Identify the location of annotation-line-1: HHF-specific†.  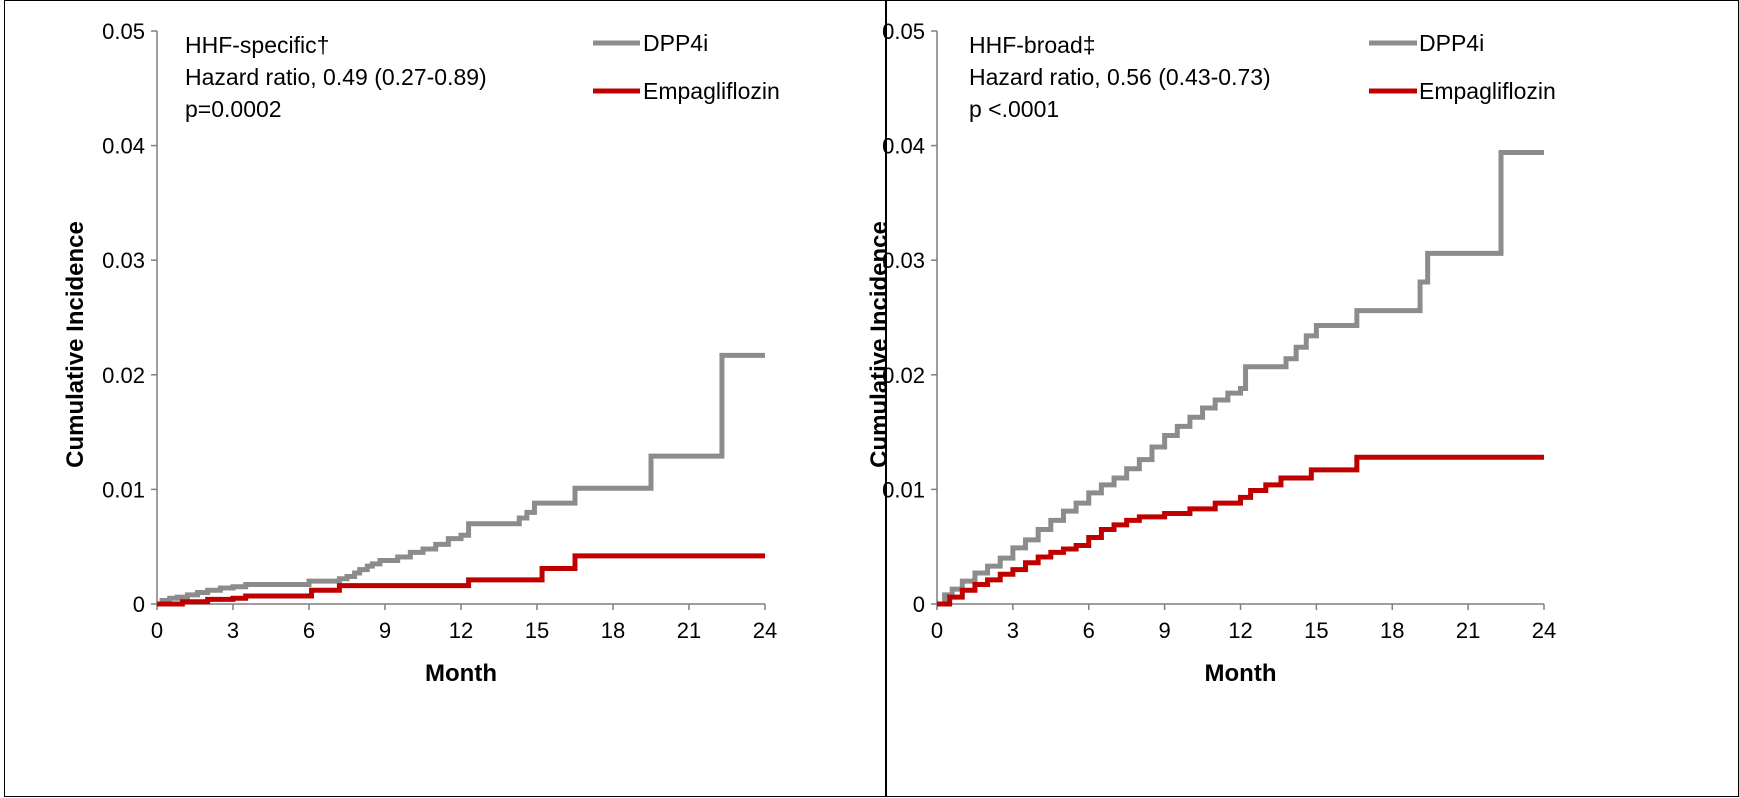
(257, 45).